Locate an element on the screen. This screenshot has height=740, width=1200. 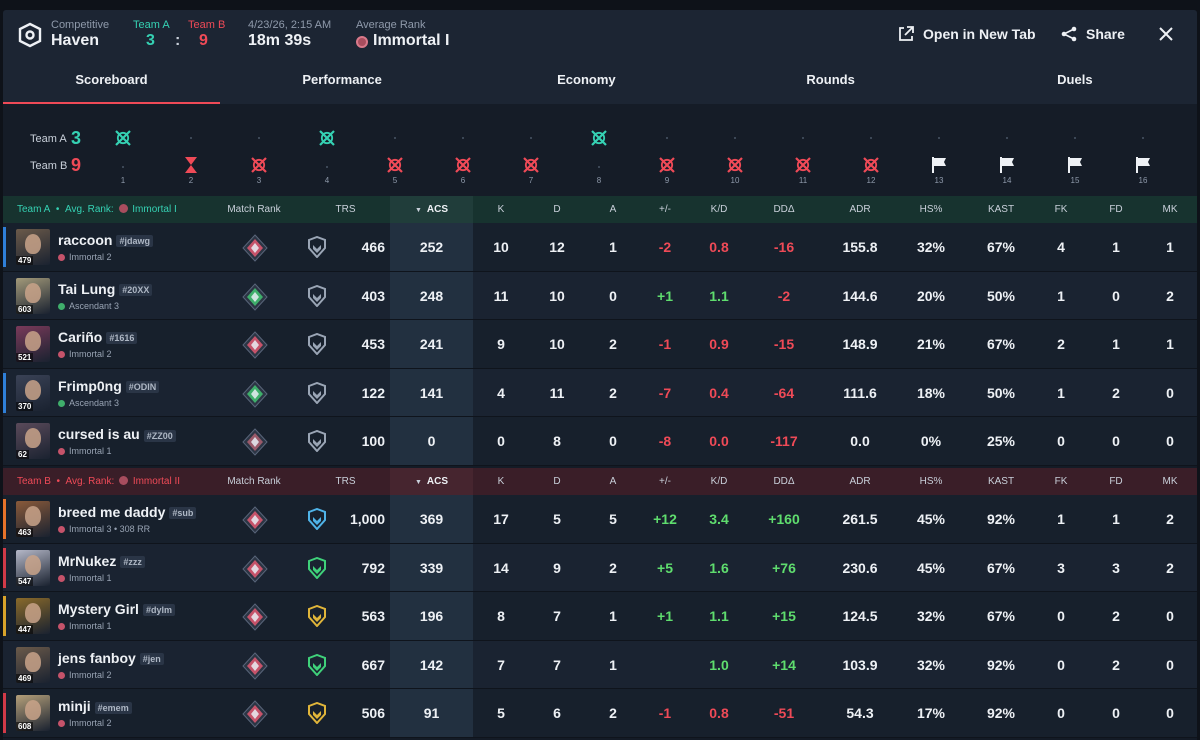
agent-avatar: 521 is located at coordinates (33, 344).